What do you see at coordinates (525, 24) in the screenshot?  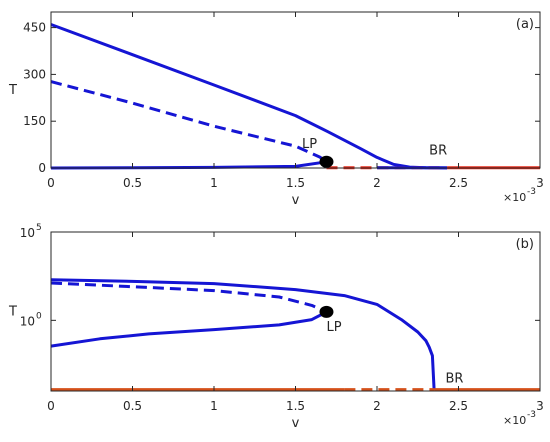 I see `panel-label: (a)` at bounding box center [525, 24].